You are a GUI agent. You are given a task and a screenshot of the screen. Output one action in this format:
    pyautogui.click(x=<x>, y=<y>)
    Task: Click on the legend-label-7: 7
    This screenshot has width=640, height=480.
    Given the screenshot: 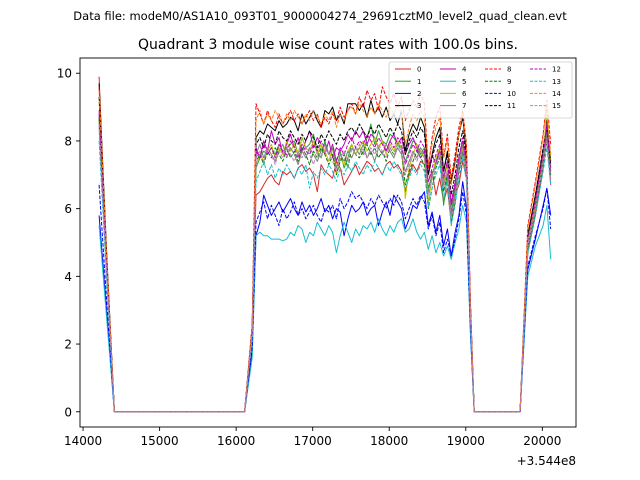 What is the action you would take?
    pyautogui.click(x=464, y=106)
    